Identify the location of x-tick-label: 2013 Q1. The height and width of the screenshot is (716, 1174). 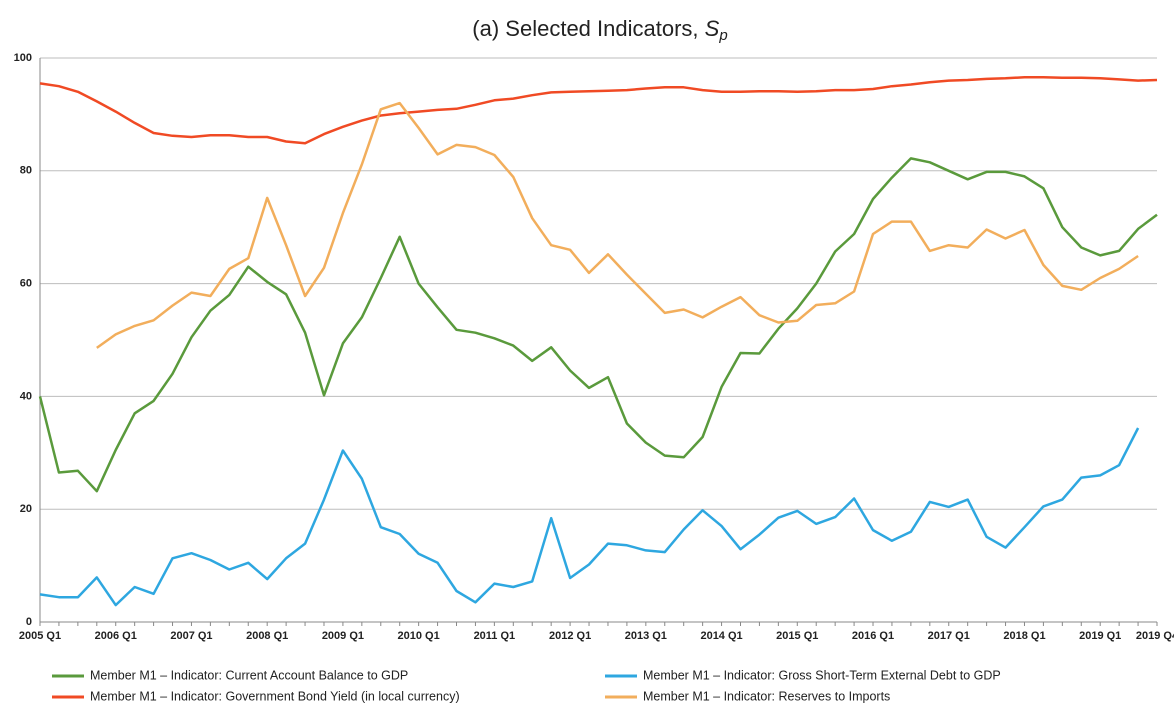
(646, 636).